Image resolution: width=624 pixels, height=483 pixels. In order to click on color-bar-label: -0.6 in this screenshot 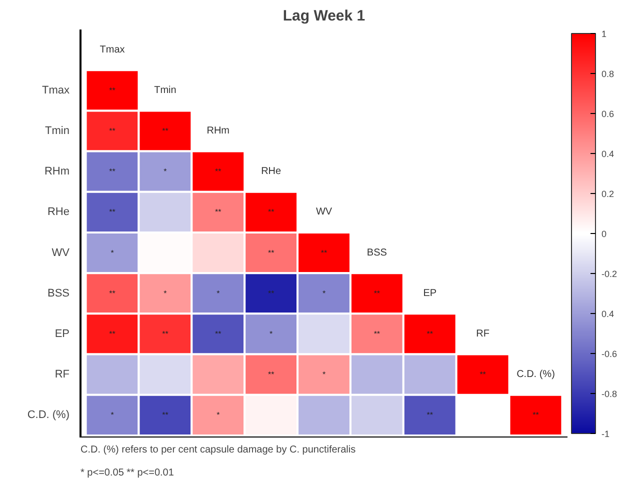, I will do `click(610, 354)`.